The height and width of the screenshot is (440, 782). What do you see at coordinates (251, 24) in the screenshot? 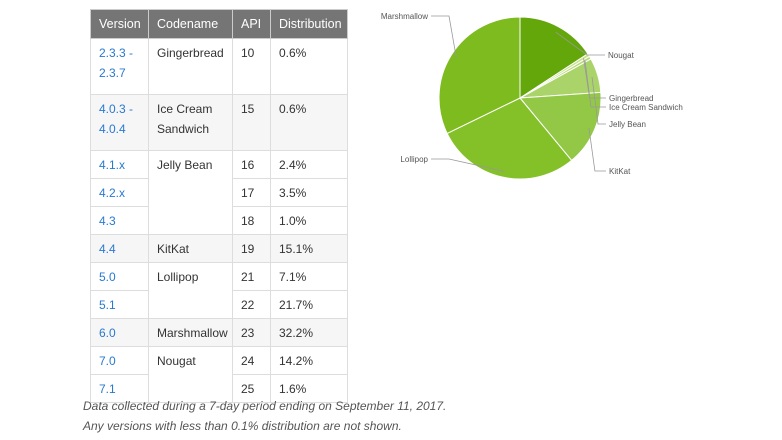
I see `header-api: API` at bounding box center [251, 24].